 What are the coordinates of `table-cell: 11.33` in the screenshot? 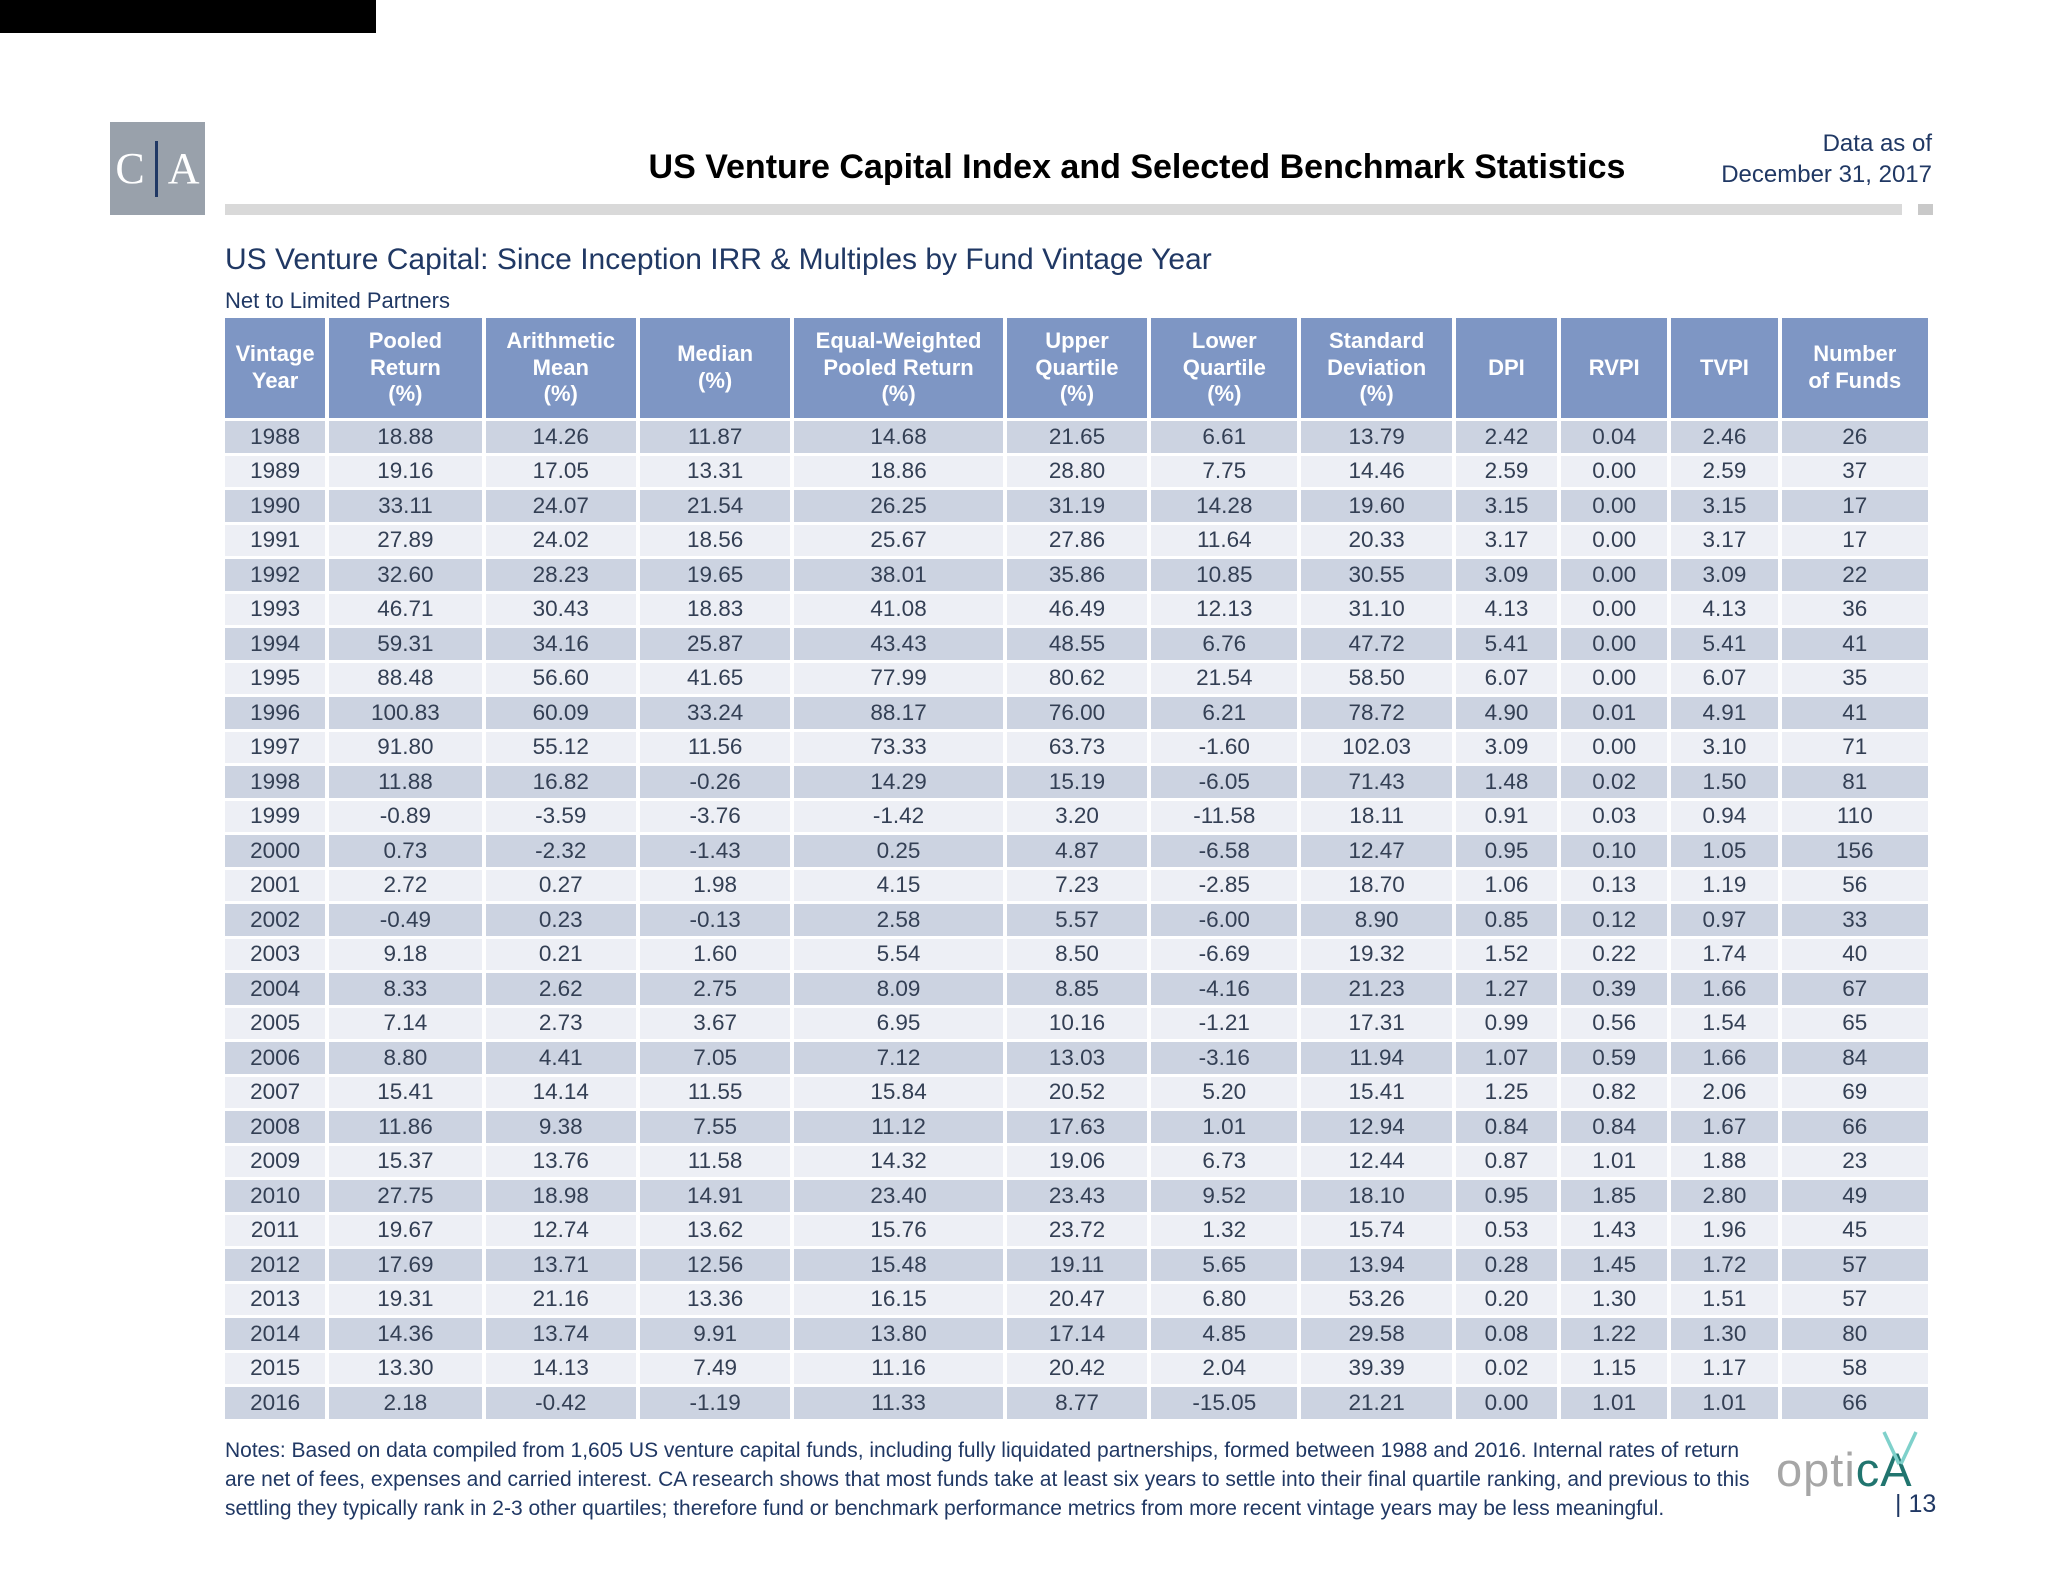 It's located at (898, 1403).